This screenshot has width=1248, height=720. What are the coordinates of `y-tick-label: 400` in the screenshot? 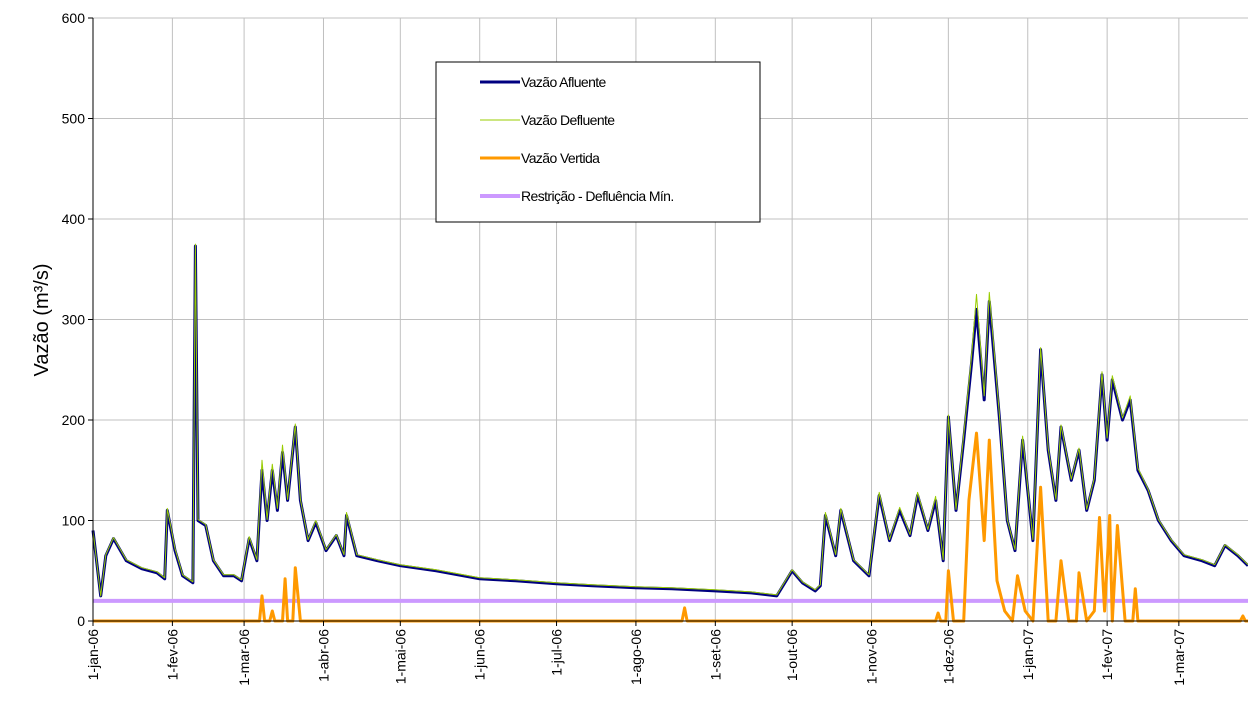 It's located at (74, 219).